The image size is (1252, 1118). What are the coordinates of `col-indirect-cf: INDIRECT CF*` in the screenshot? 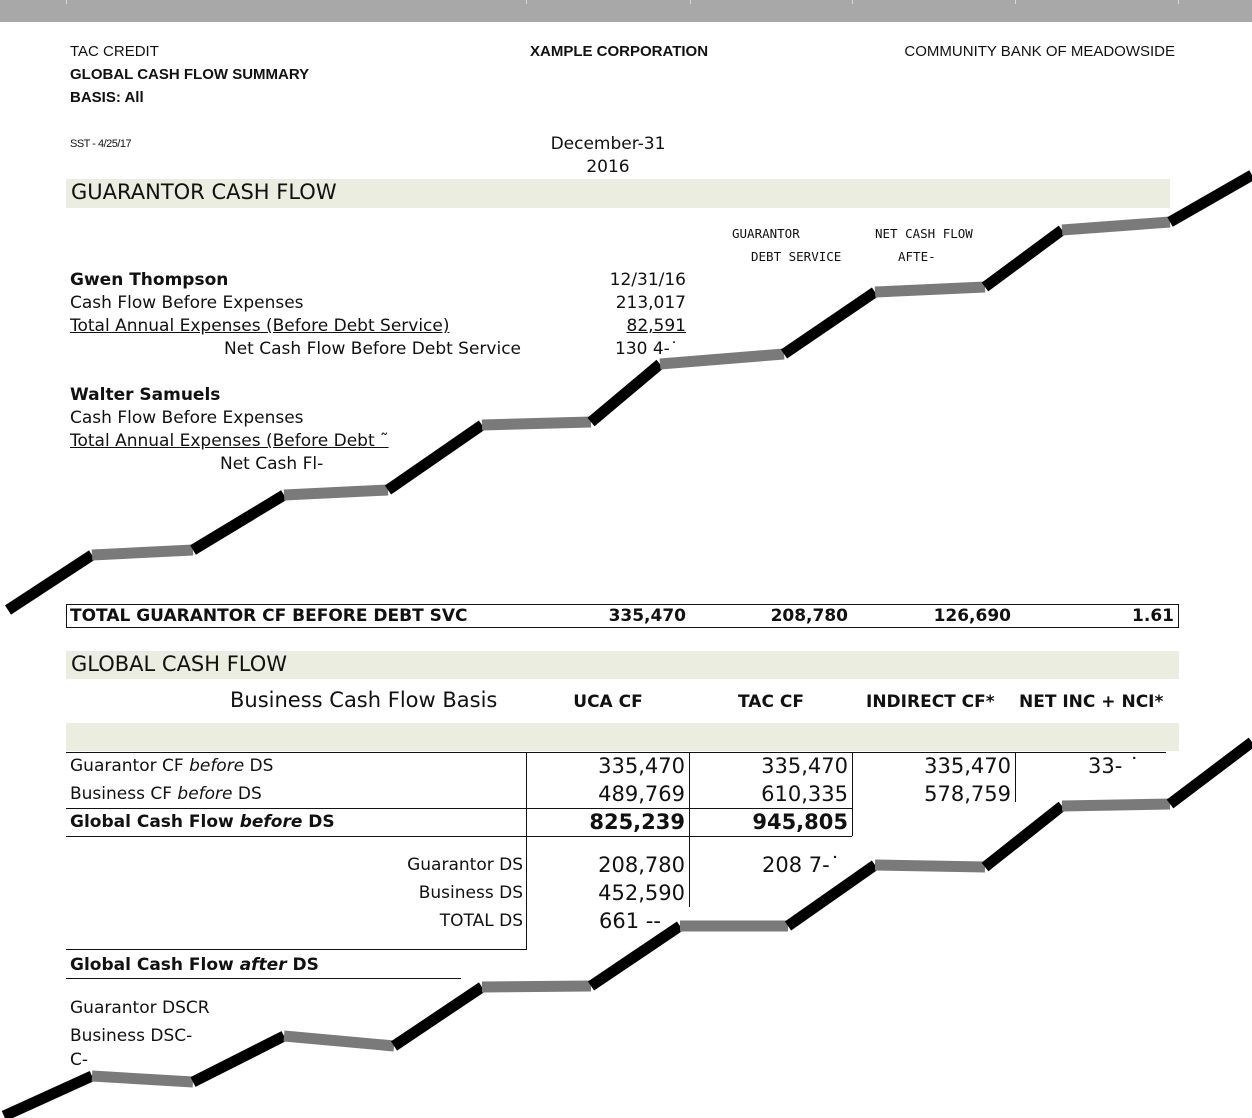 It's located at (930, 702).